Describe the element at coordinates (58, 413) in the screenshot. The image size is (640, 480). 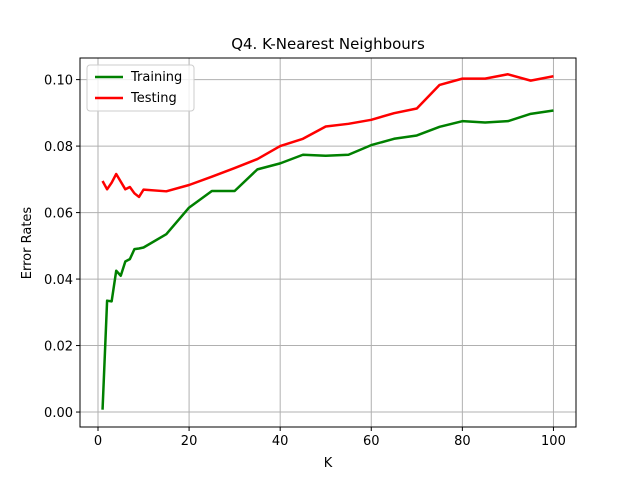
I see `y-tick-label: 0.00` at that location.